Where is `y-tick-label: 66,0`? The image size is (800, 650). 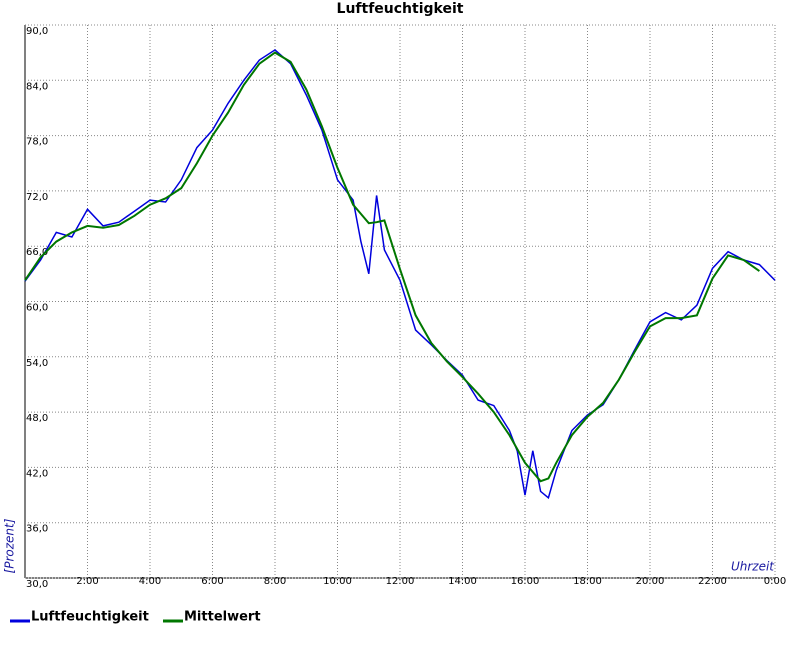 y-tick-label: 66,0 is located at coordinates (37, 252).